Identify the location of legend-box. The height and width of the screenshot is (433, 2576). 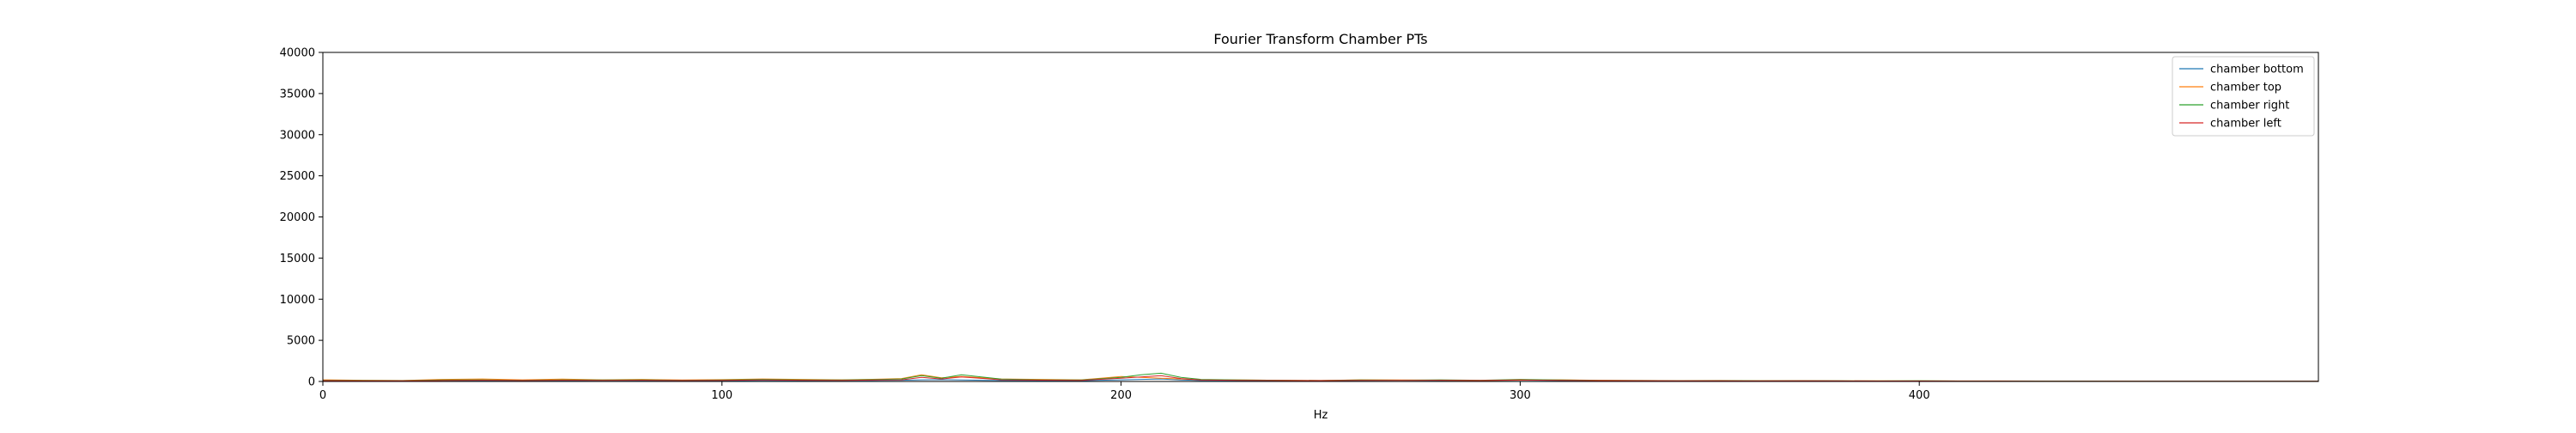
(2244, 96).